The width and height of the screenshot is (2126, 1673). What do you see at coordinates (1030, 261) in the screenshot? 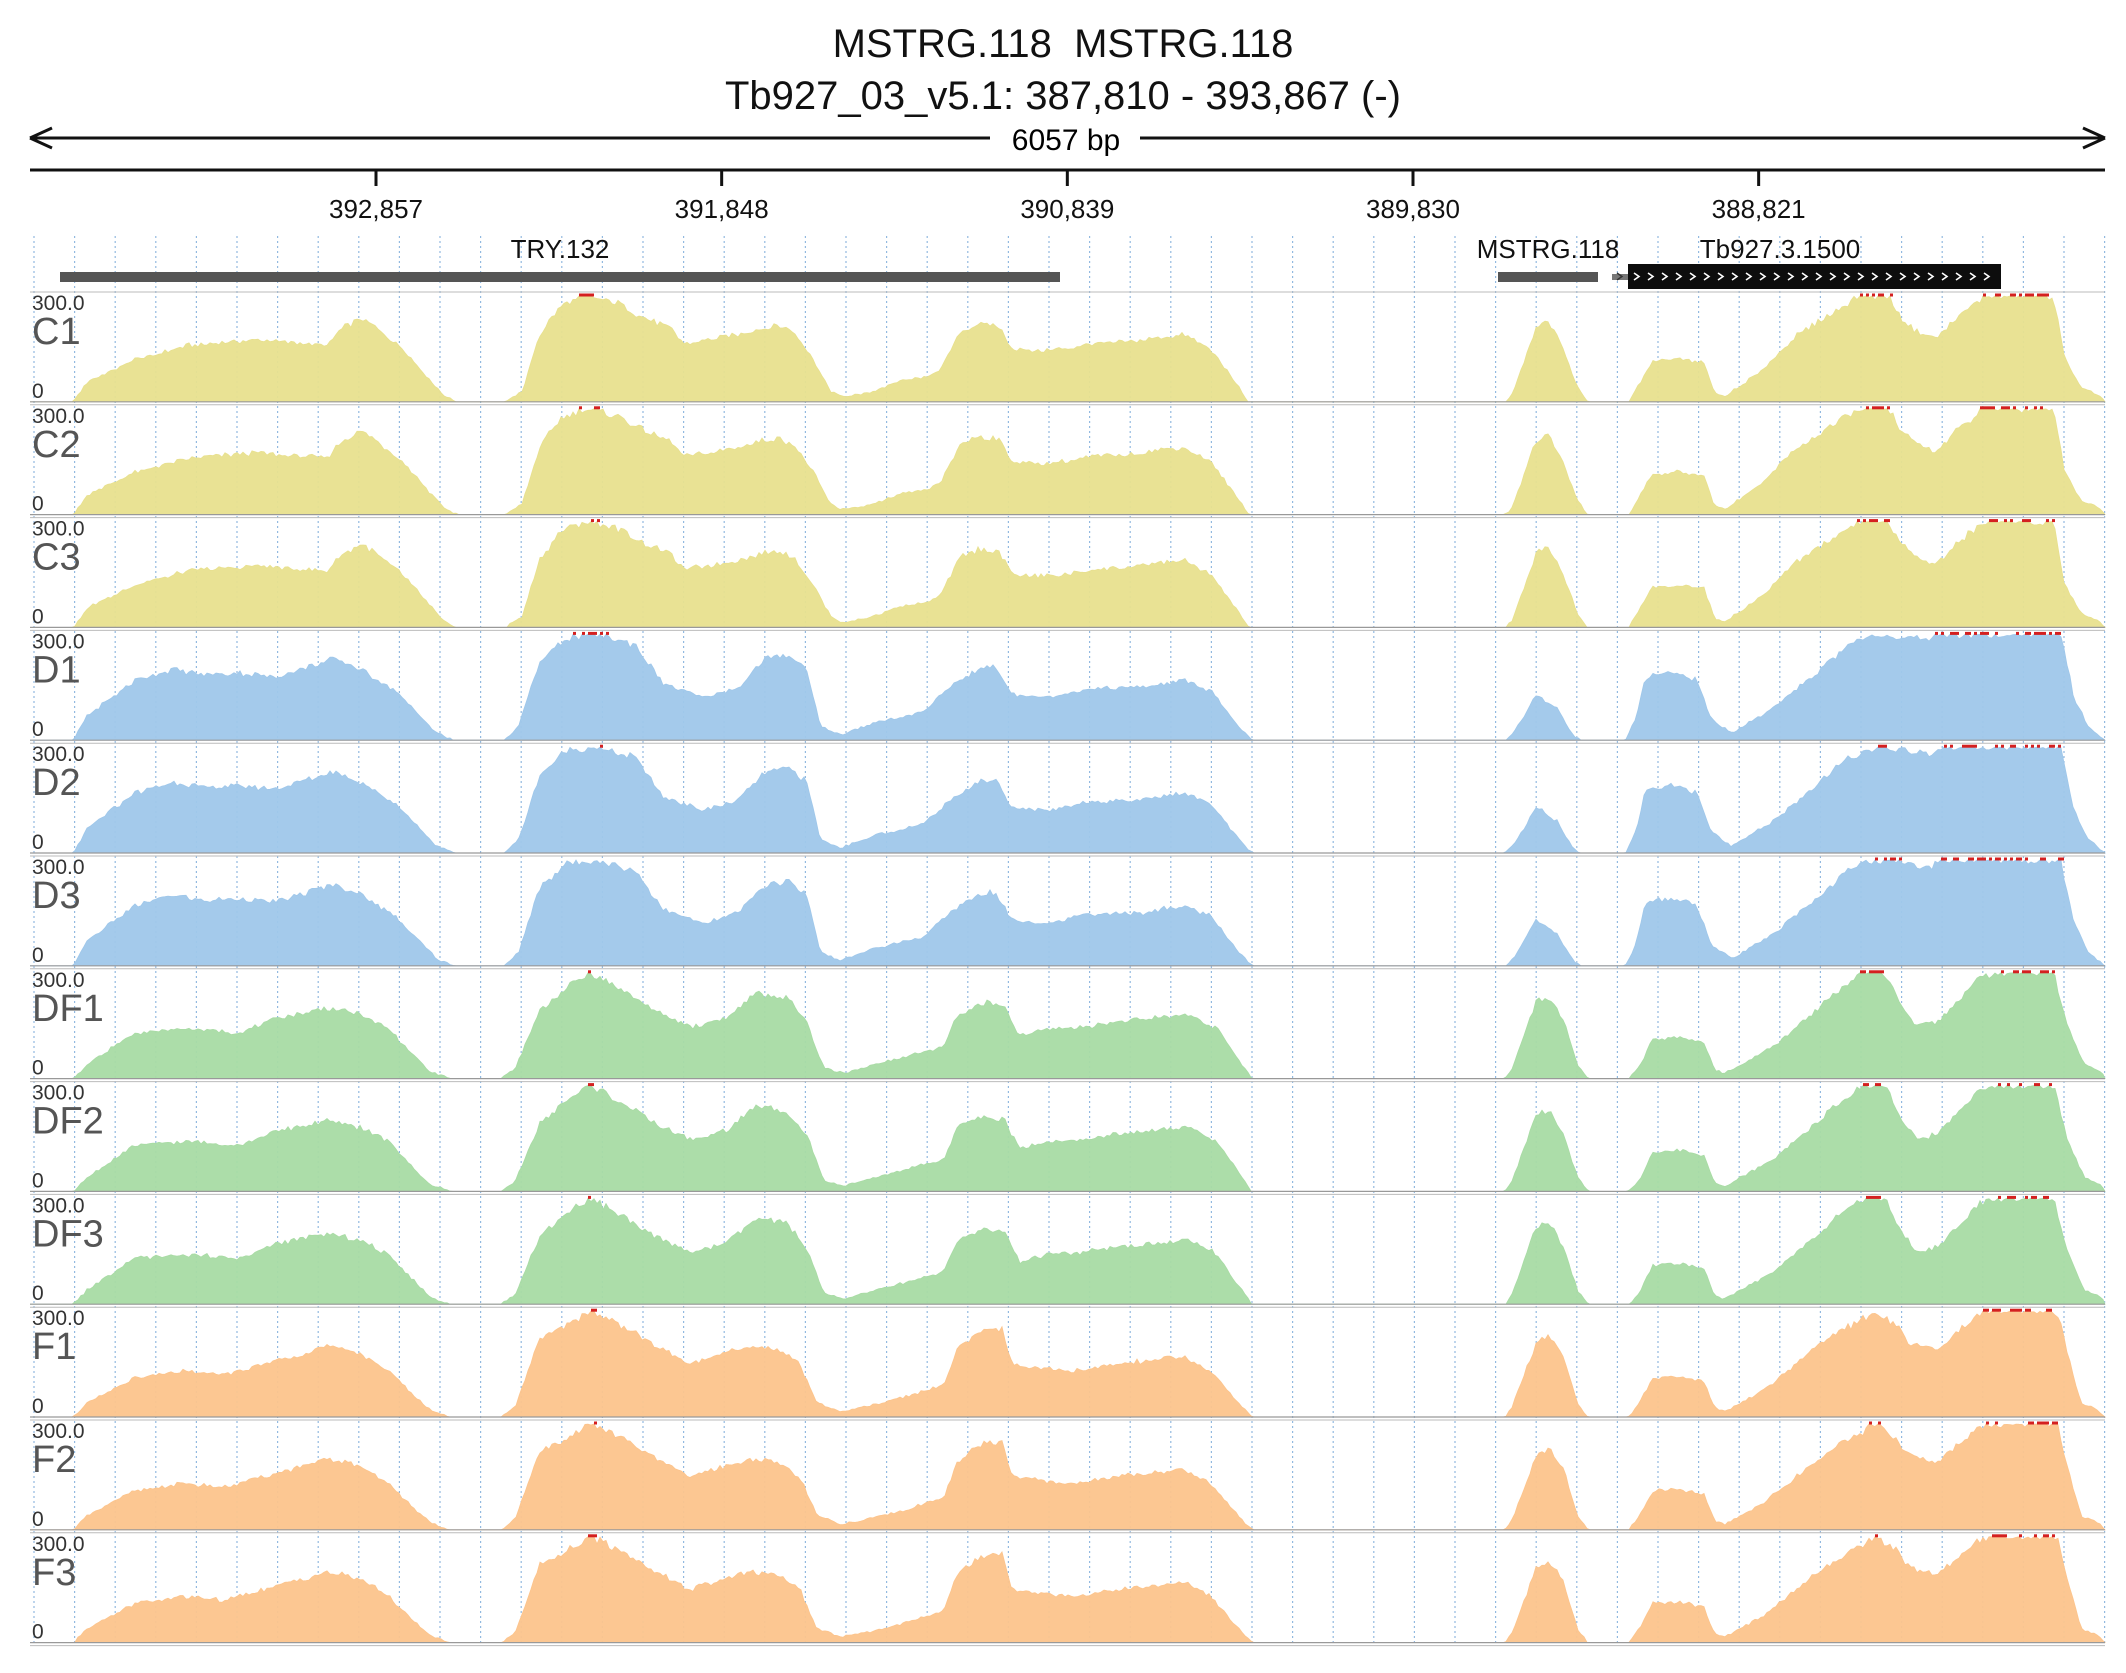
I see `gene-track: TRY.132 MSTRG.118 Tb927.3.1500` at bounding box center [1030, 261].